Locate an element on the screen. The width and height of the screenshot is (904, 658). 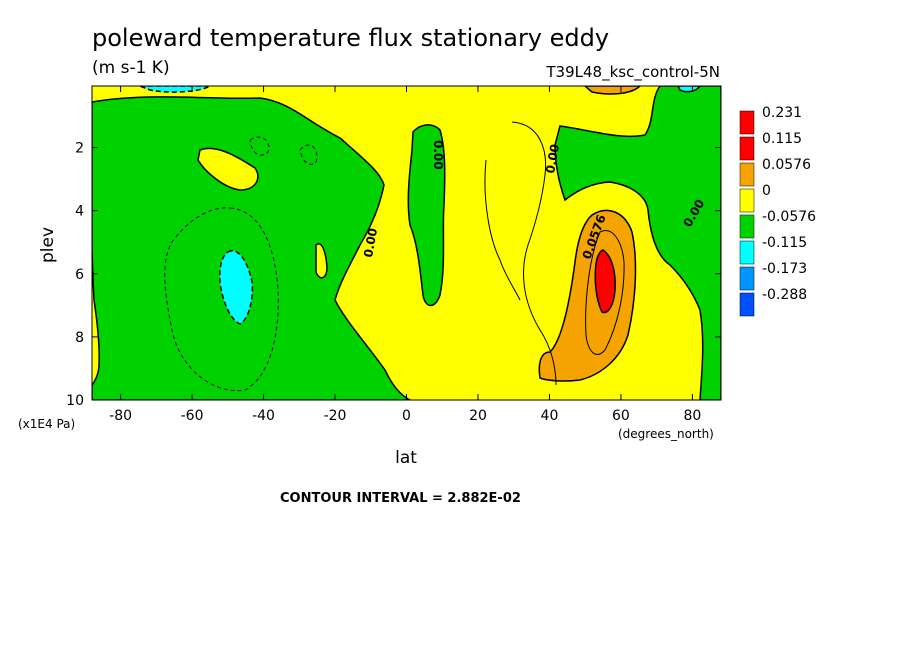
region-negative-equator is located at coordinates (426, 215).